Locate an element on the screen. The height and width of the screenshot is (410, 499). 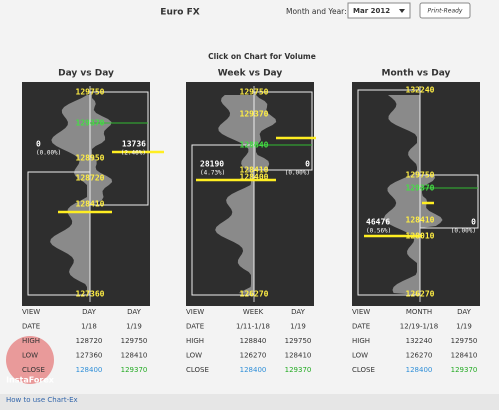
right-volume: 13736 is located at coordinates (134, 144).